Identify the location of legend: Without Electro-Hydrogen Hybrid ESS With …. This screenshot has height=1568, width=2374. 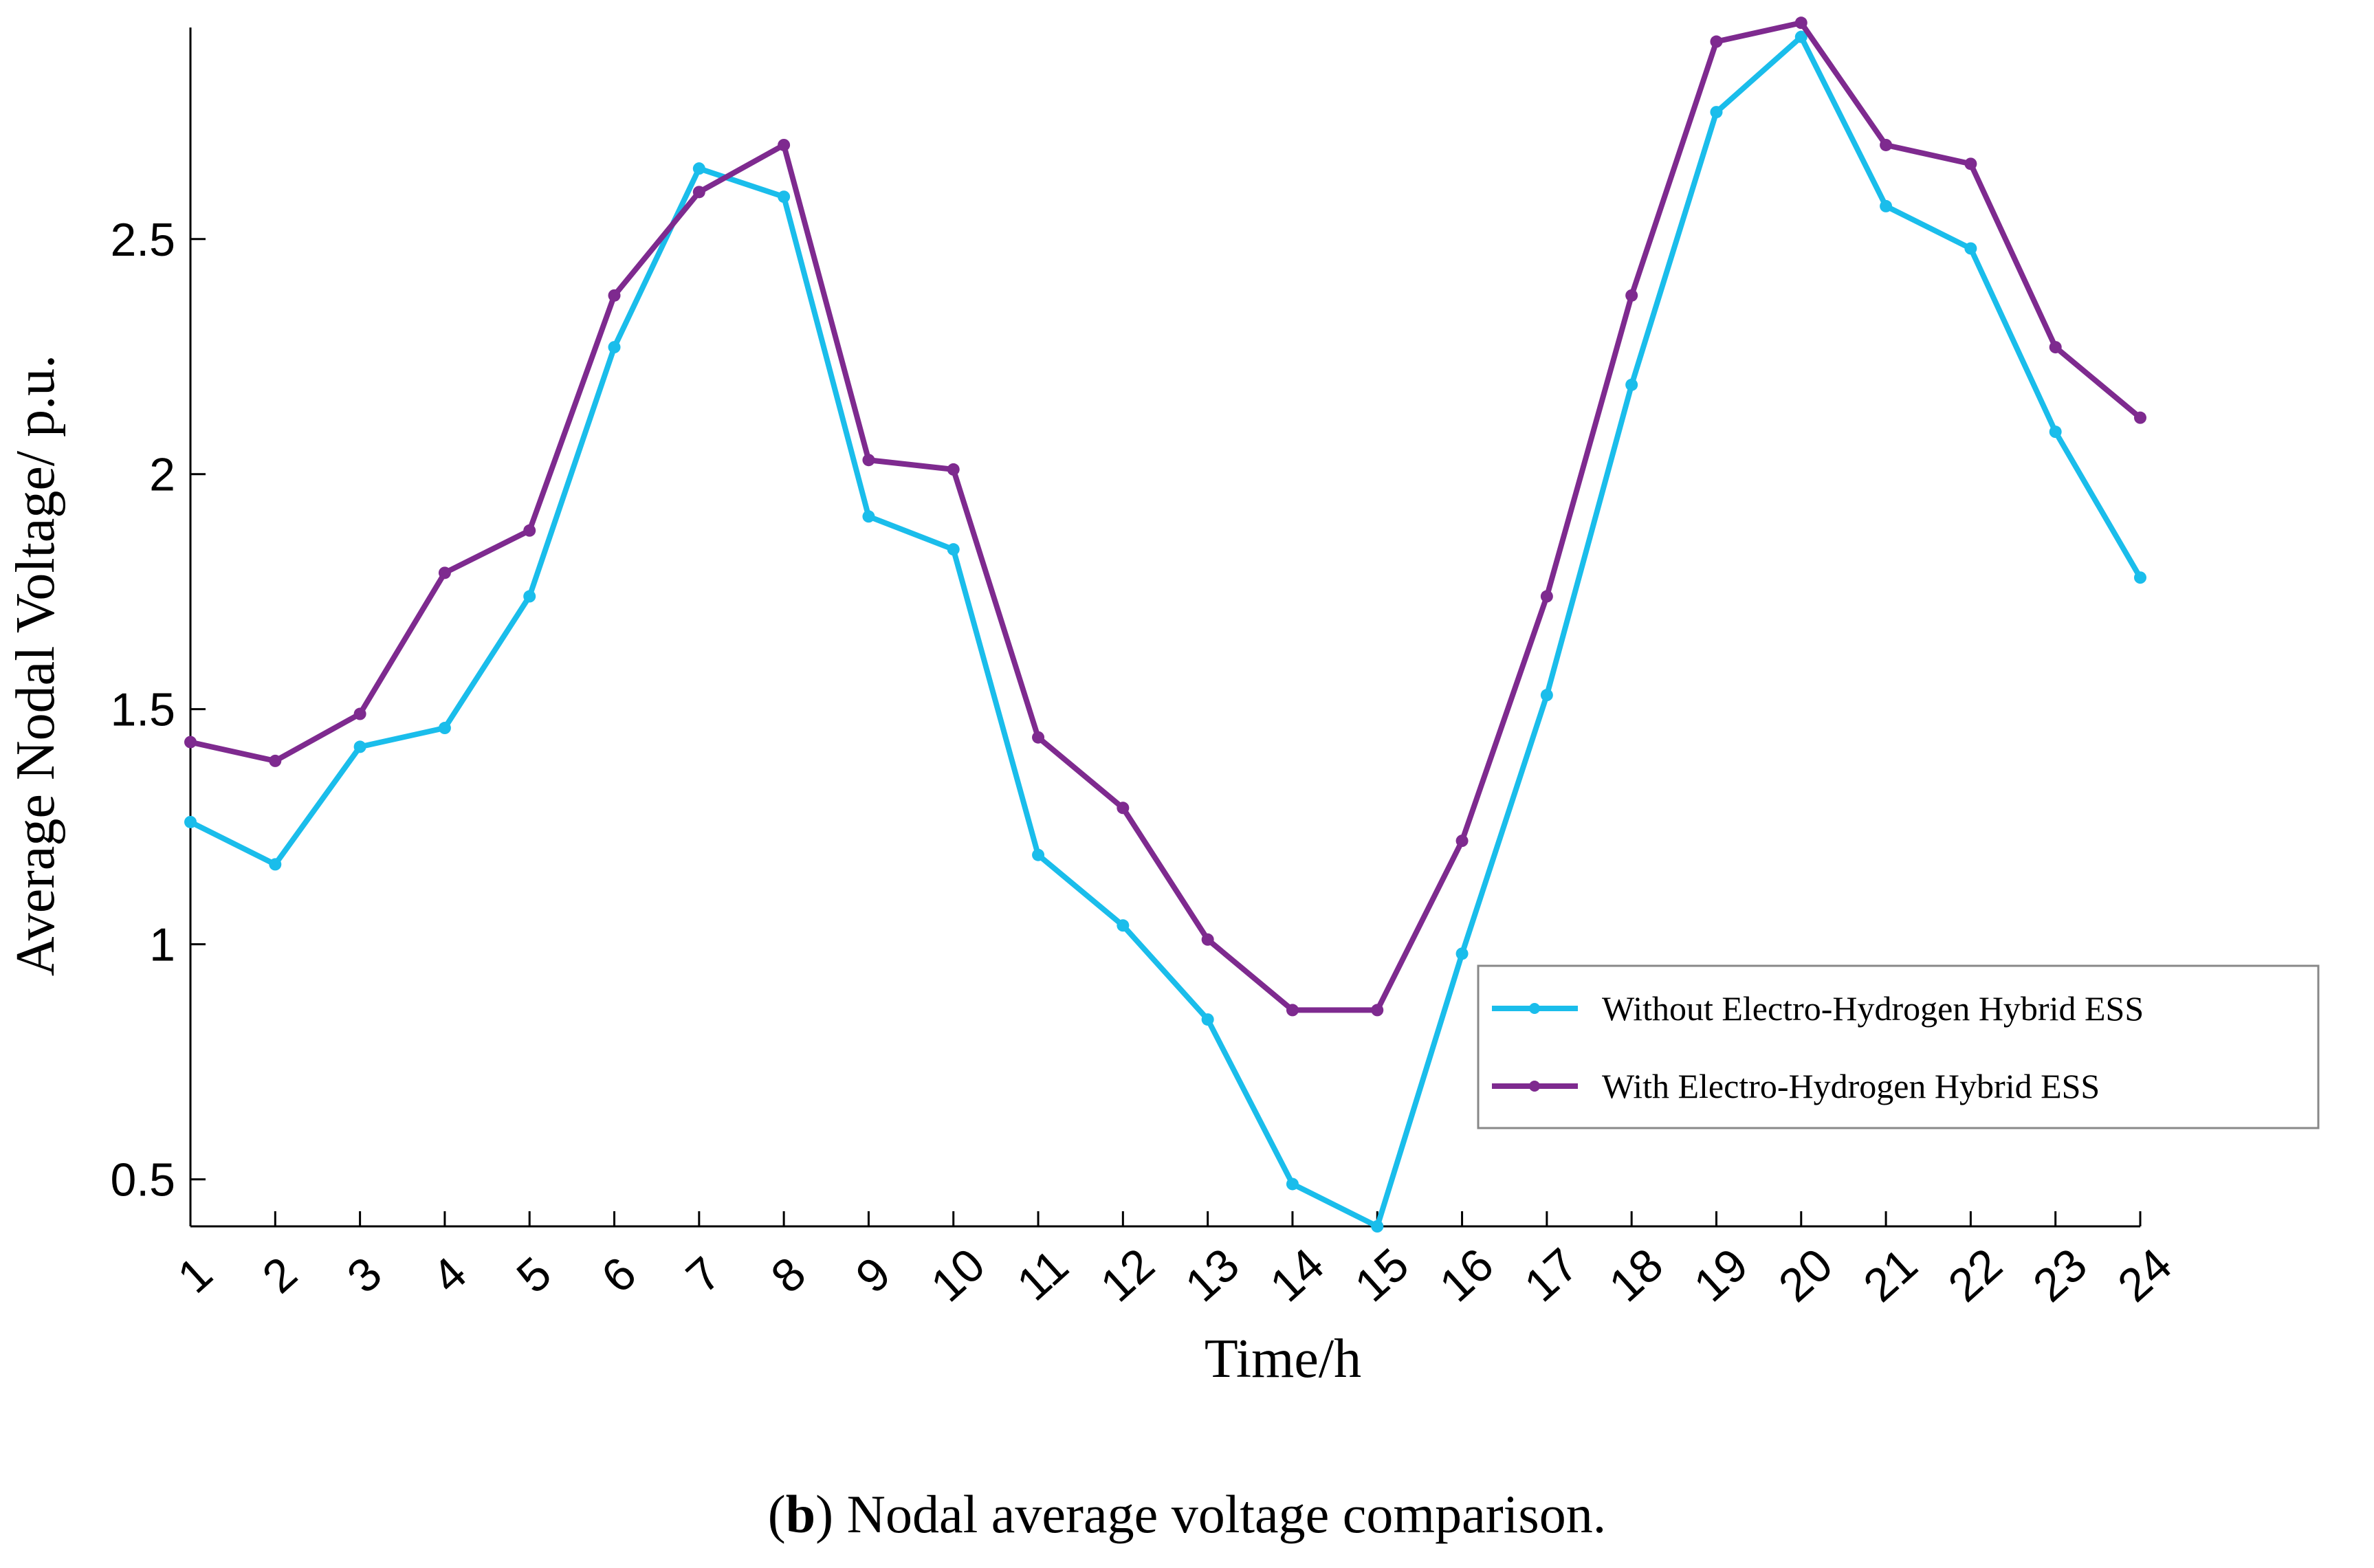
(1898, 1047).